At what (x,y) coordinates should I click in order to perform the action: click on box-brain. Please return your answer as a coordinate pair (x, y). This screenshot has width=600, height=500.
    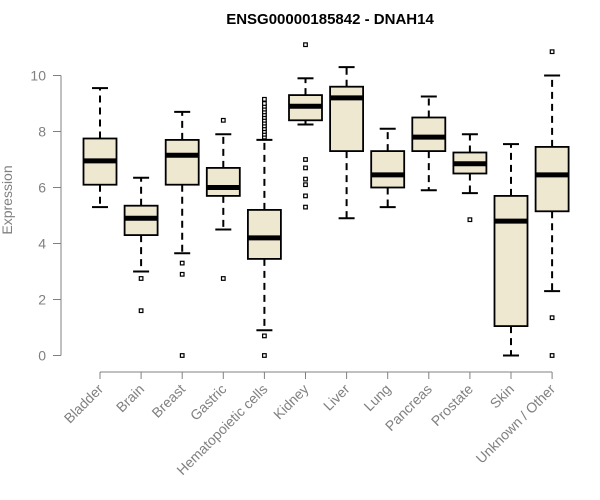
    Looking at the image, I should click on (141, 245).